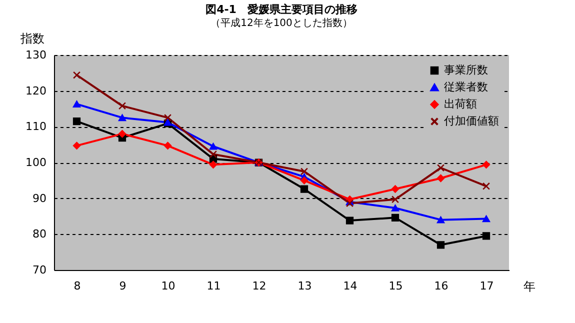 The height and width of the screenshot is (323, 575). Describe the element at coordinates (466, 70) in the screenshot. I see `legend-label: 事業所数` at that location.